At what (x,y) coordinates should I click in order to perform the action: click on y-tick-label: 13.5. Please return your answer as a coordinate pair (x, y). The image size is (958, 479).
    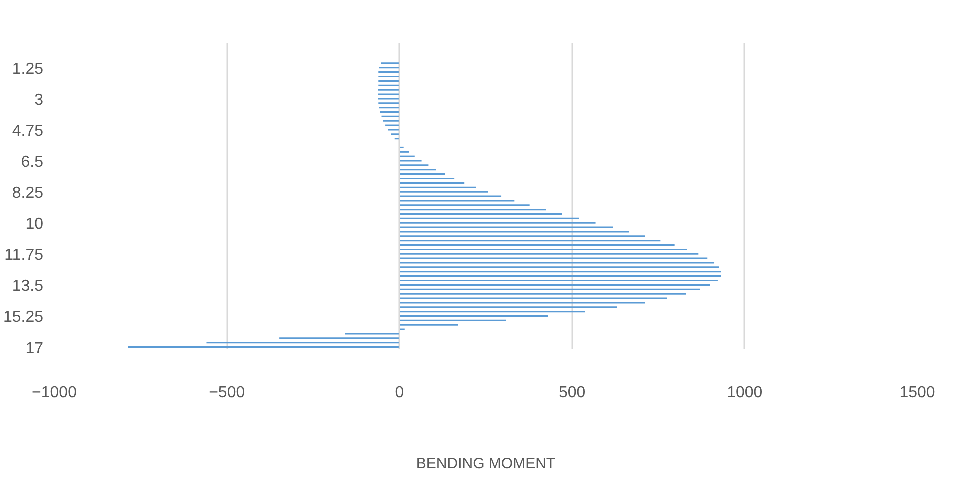
    Looking at the image, I should click on (28, 287).